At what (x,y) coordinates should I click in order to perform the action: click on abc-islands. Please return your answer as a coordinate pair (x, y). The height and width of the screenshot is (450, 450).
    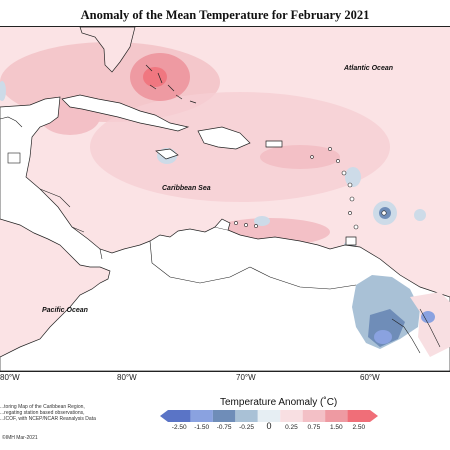
    Looking at the image, I should click on (246, 224).